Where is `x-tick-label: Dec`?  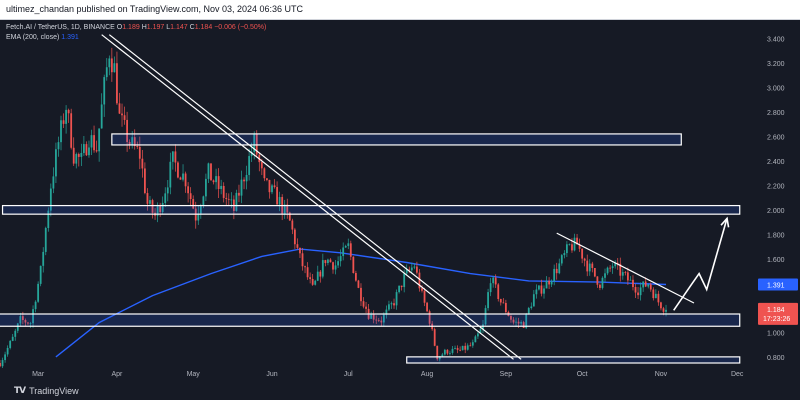 x-tick-label: Dec is located at coordinates (737, 374).